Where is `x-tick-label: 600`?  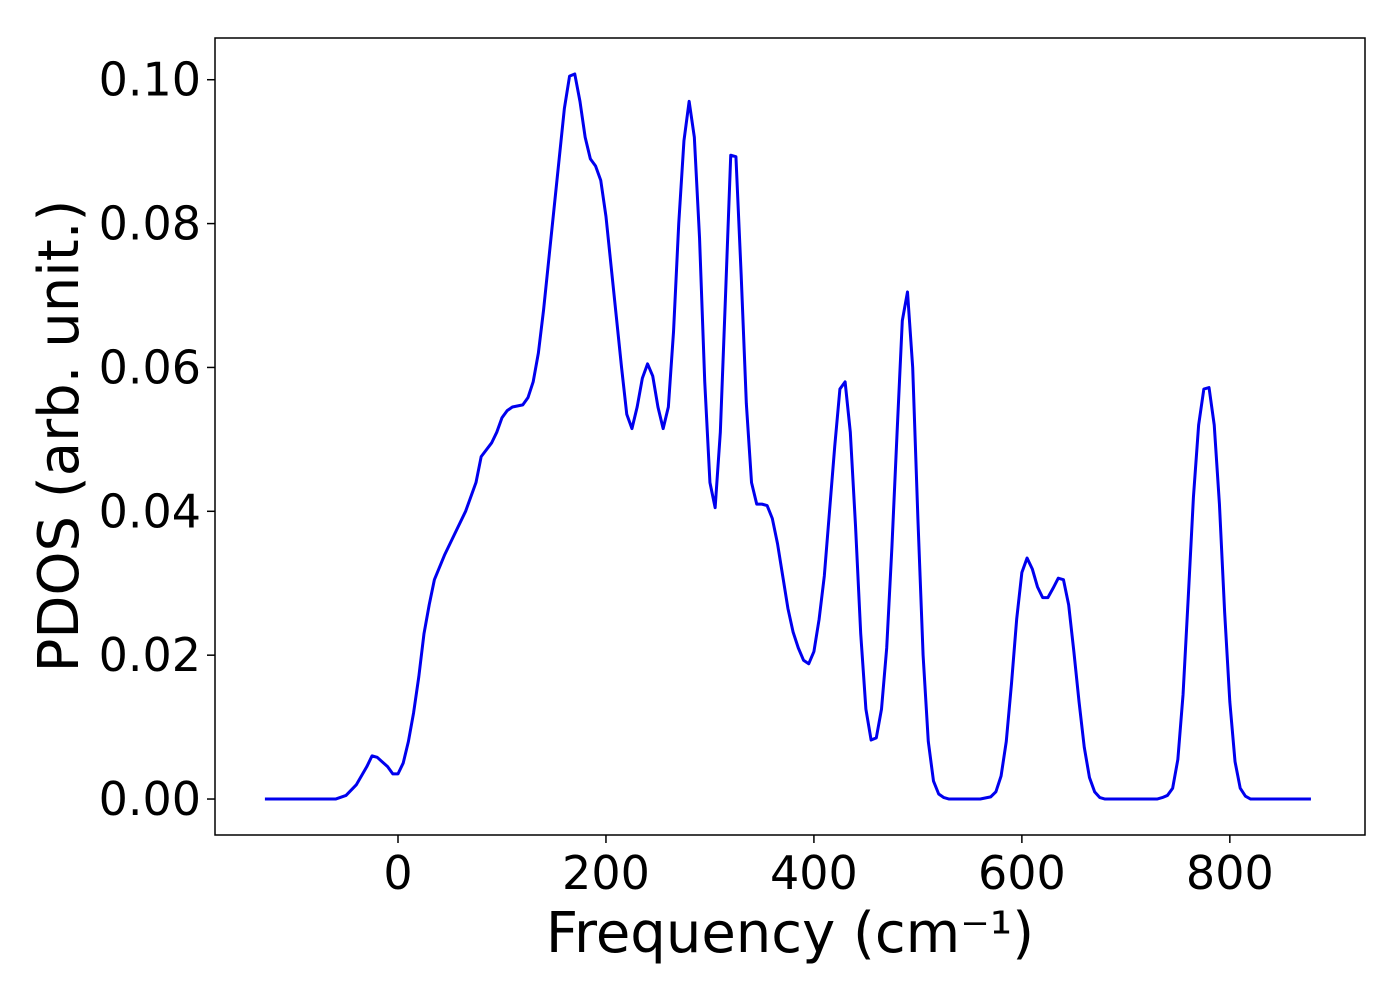
x-tick-label: 600 is located at coordinates (1022, 873).